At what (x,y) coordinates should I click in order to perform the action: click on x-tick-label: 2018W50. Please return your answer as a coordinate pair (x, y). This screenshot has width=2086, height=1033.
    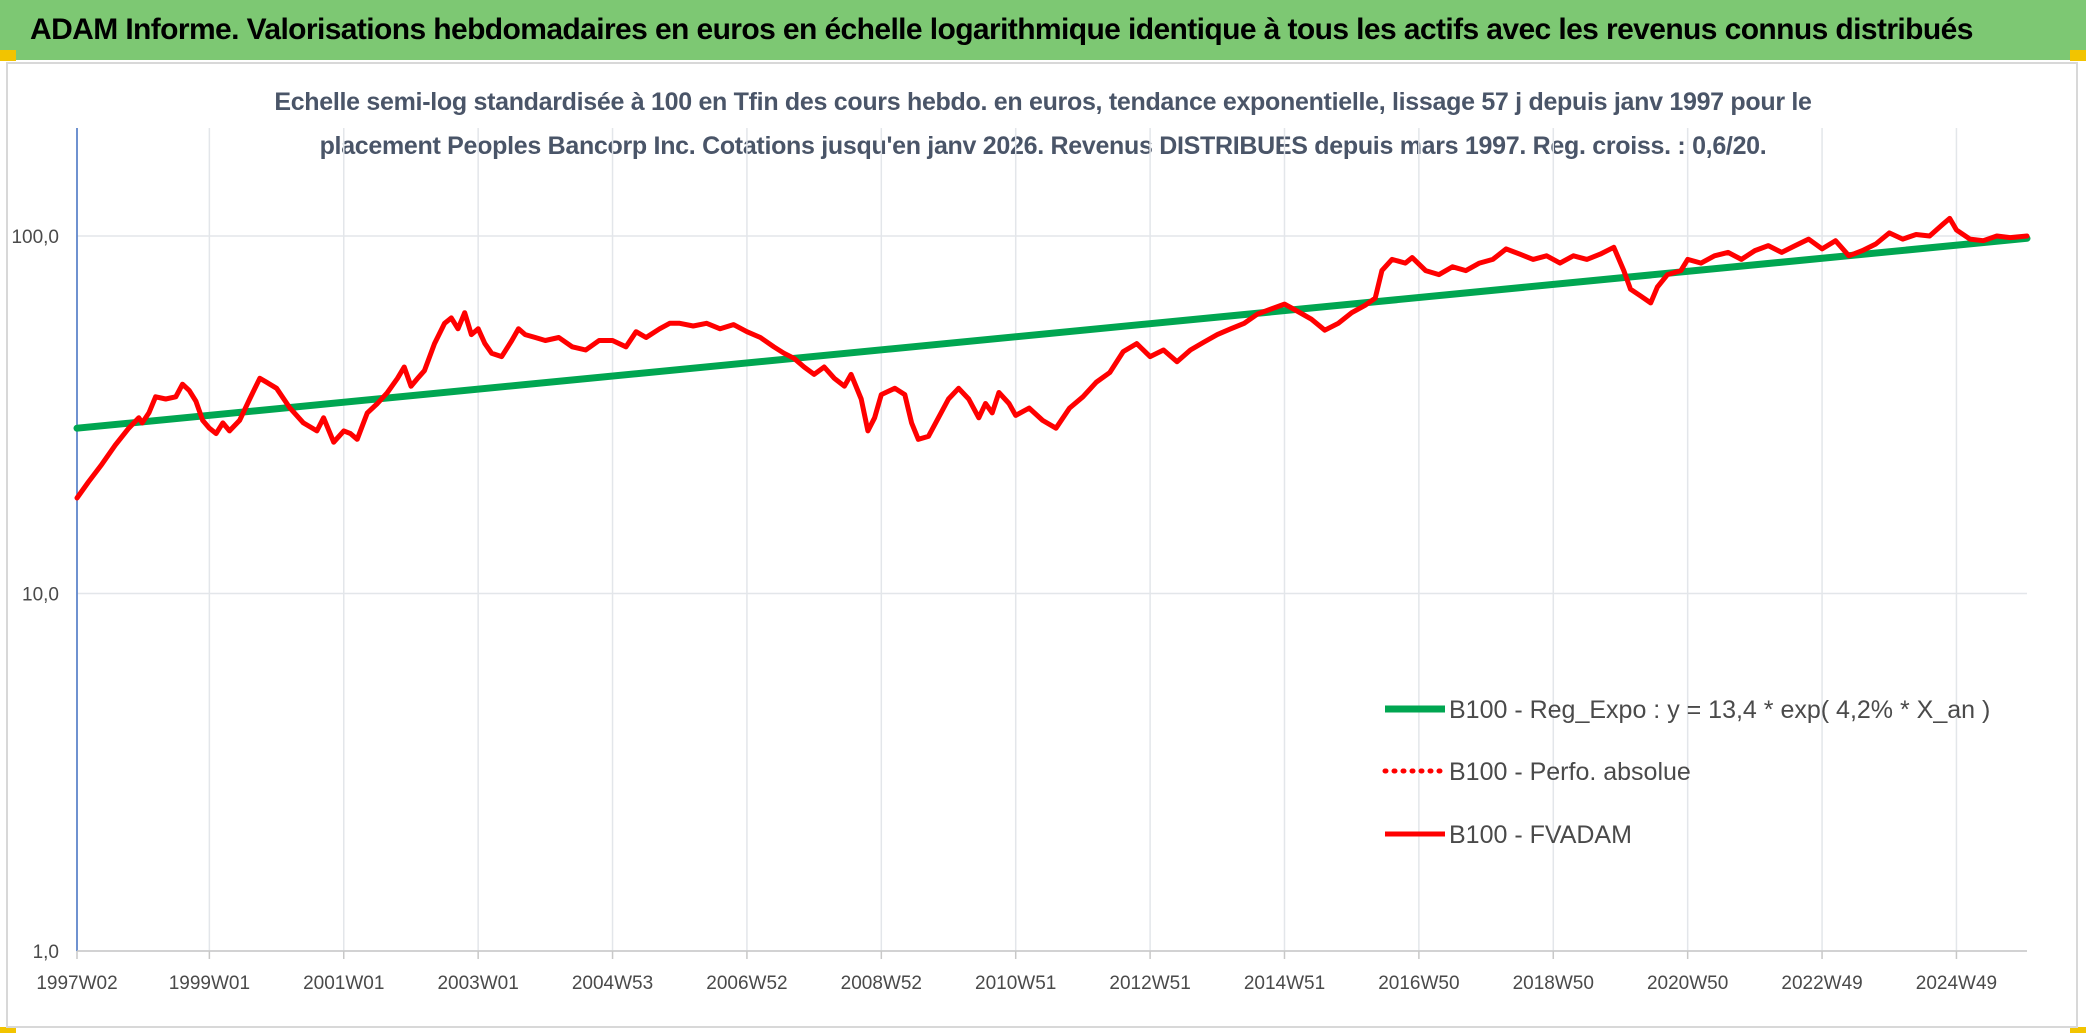
    Looking at the image, I should click on (1553, 983).